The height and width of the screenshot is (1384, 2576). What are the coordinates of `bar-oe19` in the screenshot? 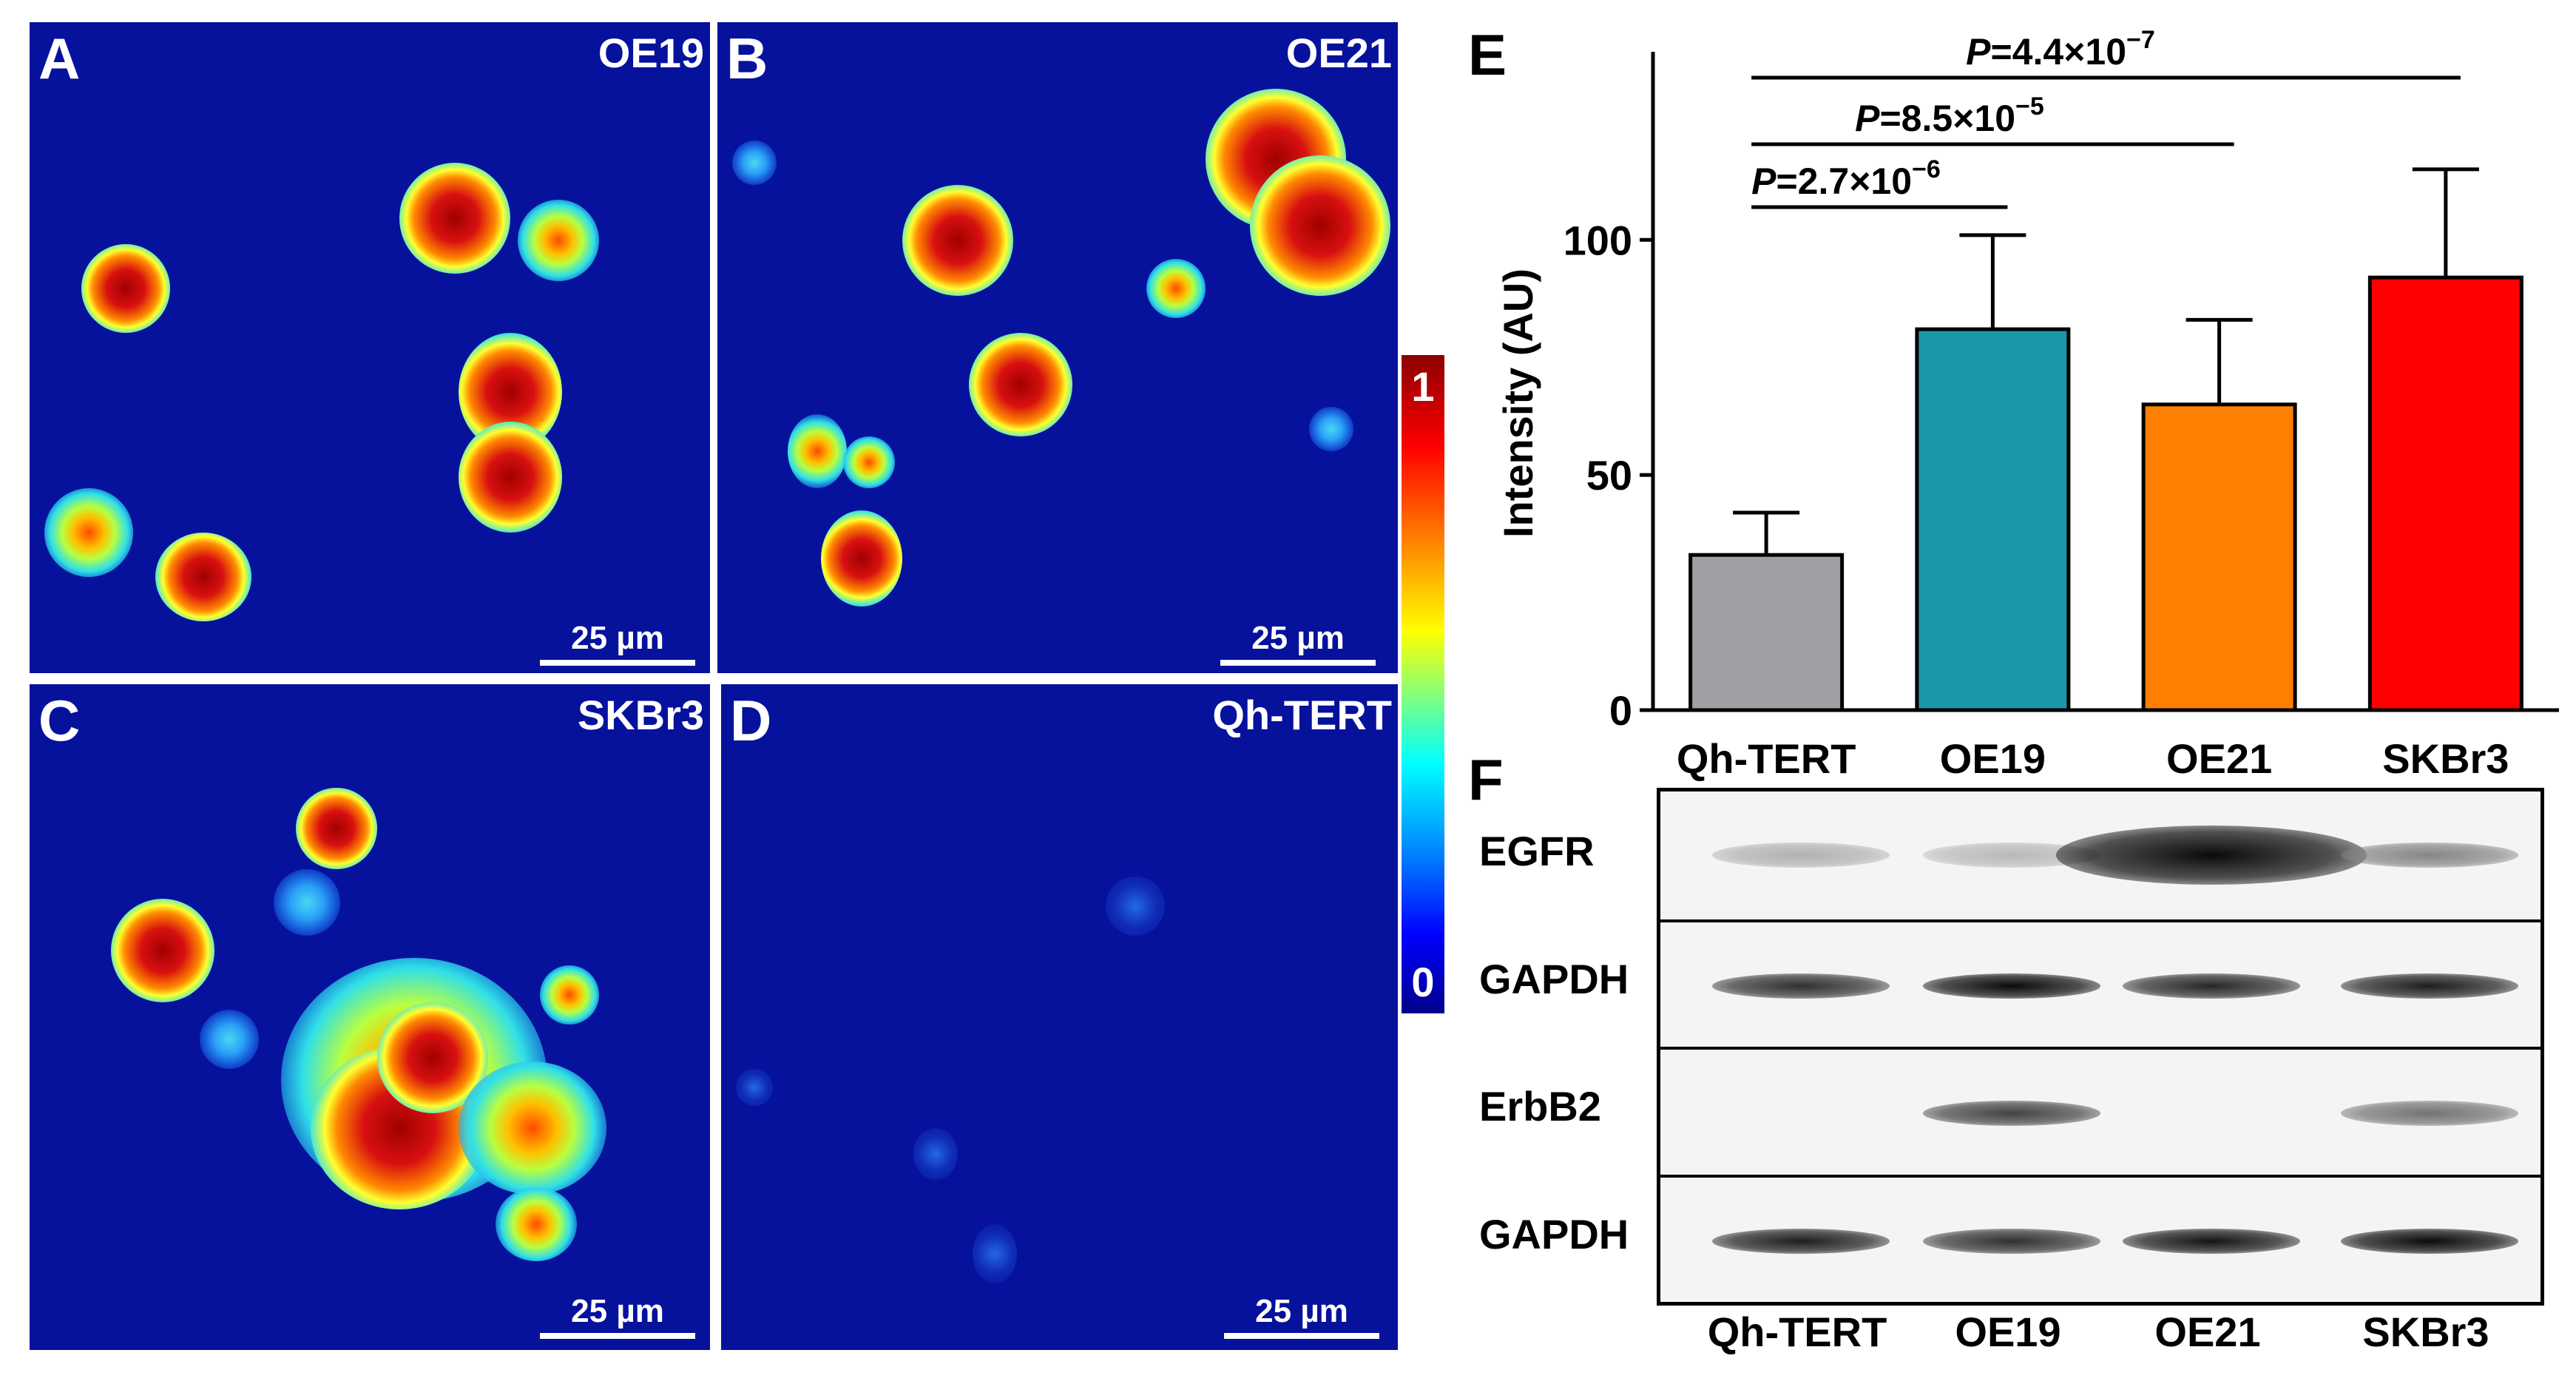 It's located at (1993, 519).